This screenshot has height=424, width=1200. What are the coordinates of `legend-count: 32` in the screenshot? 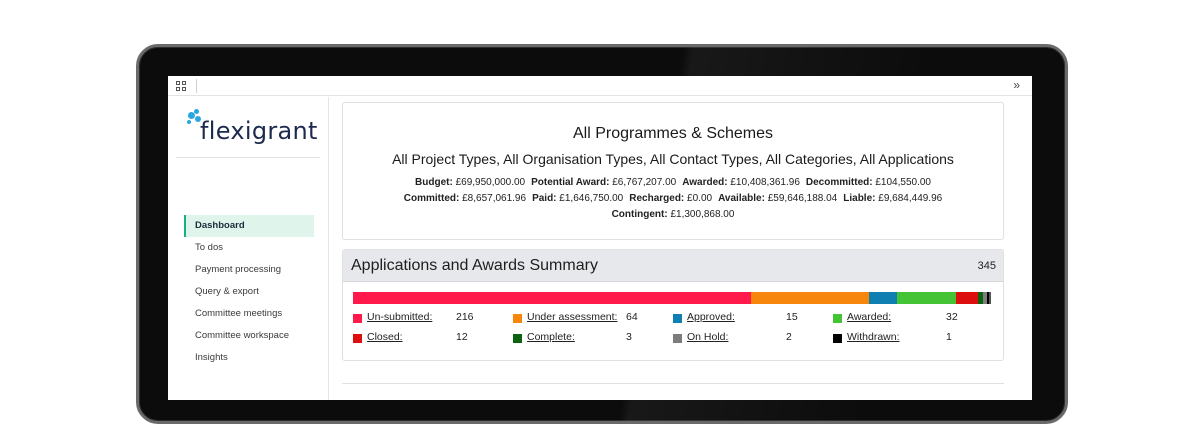 It's located at (952, 317).